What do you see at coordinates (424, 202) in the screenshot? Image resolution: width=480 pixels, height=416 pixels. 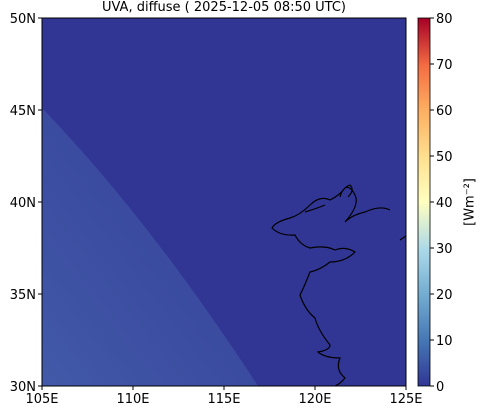 I see `colorbar` at bounding box center [424, 202].